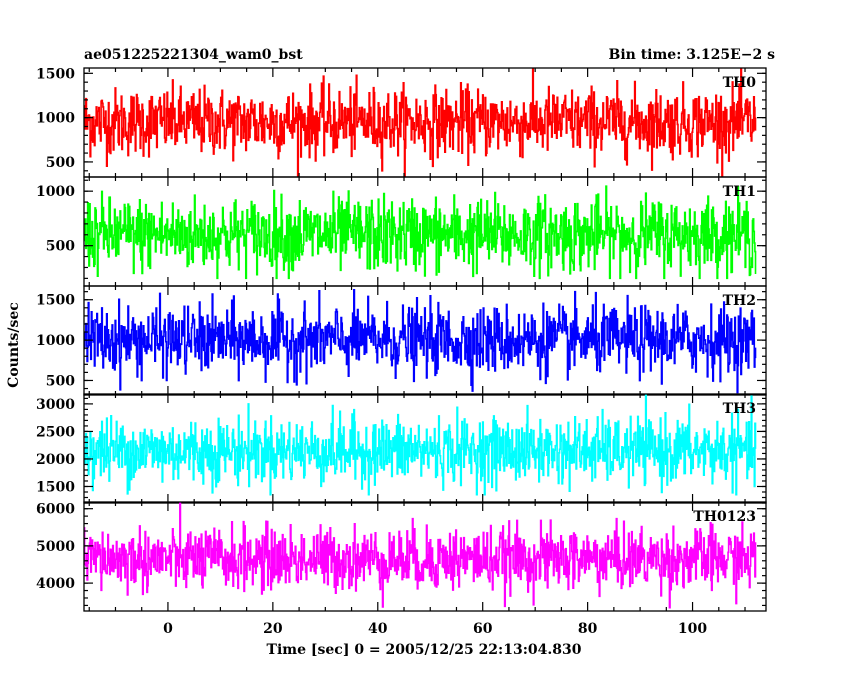  I want to click on y-tick-label: 3000, so click(55, 405).